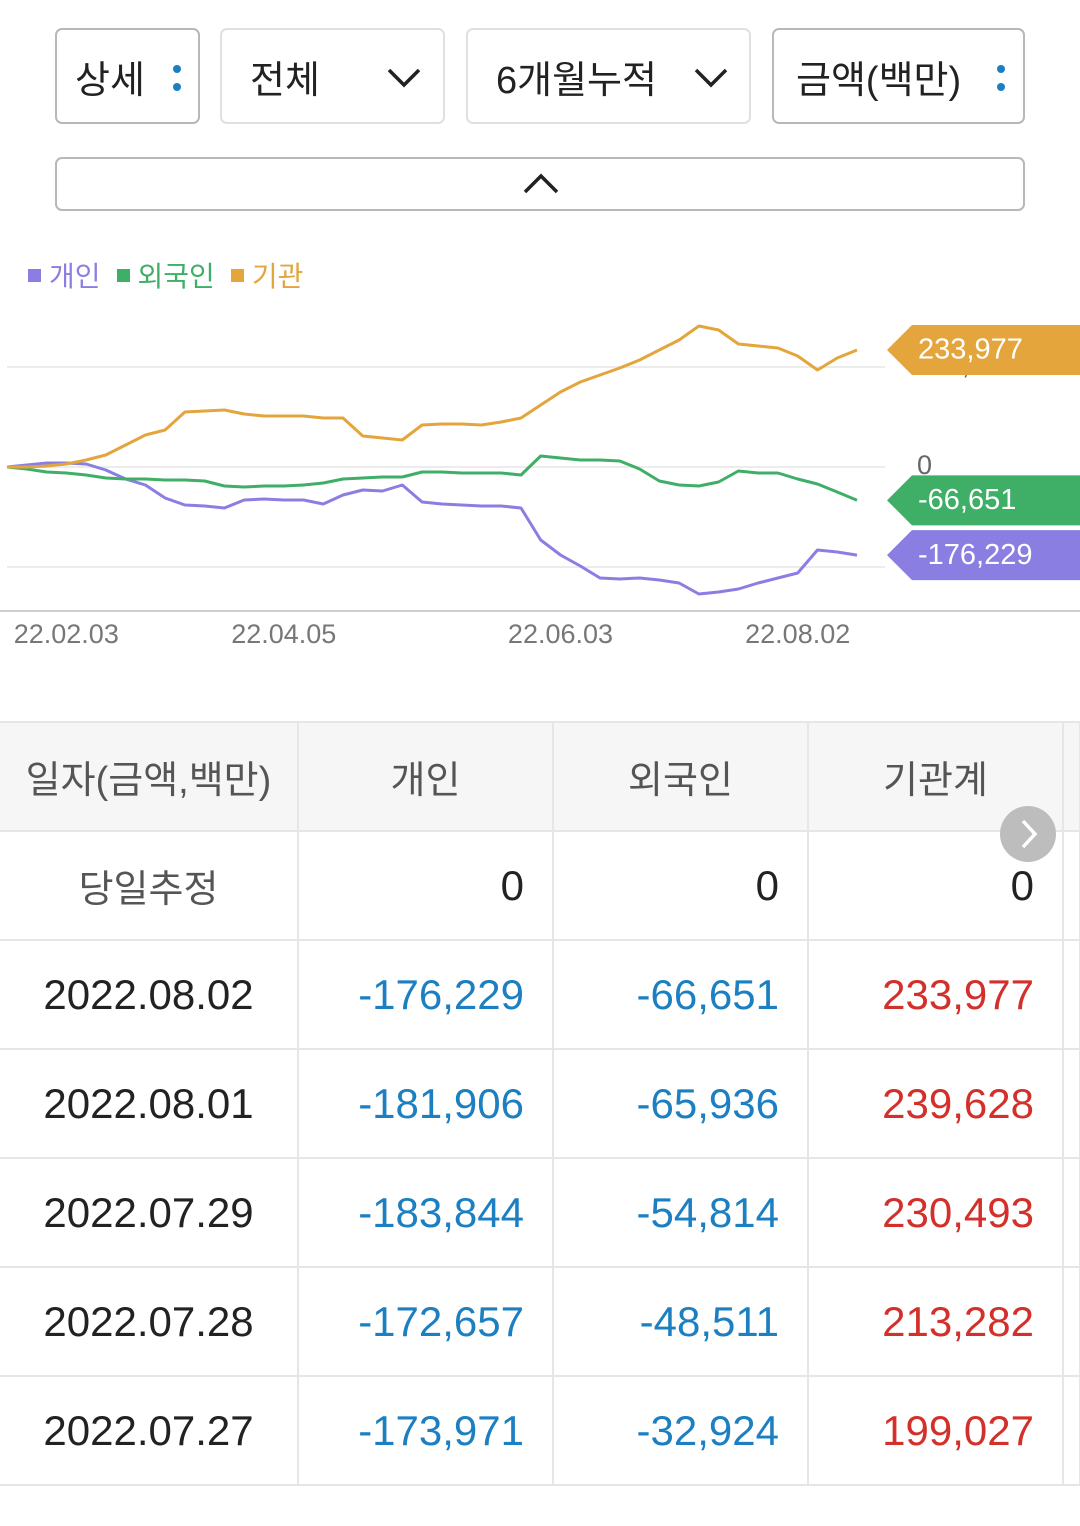 The width and height of the screenshot is (1080, 1526). I want to click on legend-item: 기관, so click(267, 275).